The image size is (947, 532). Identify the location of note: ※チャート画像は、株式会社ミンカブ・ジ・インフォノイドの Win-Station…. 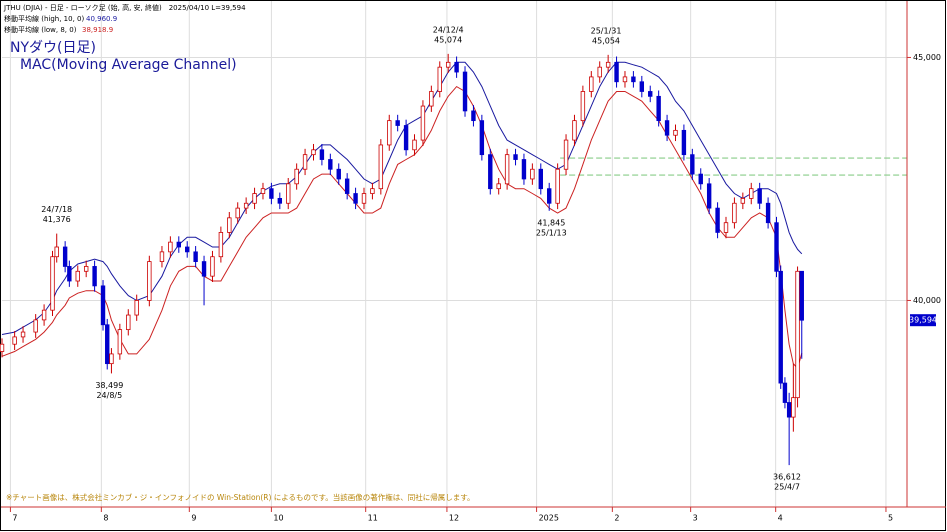
(240, 497).